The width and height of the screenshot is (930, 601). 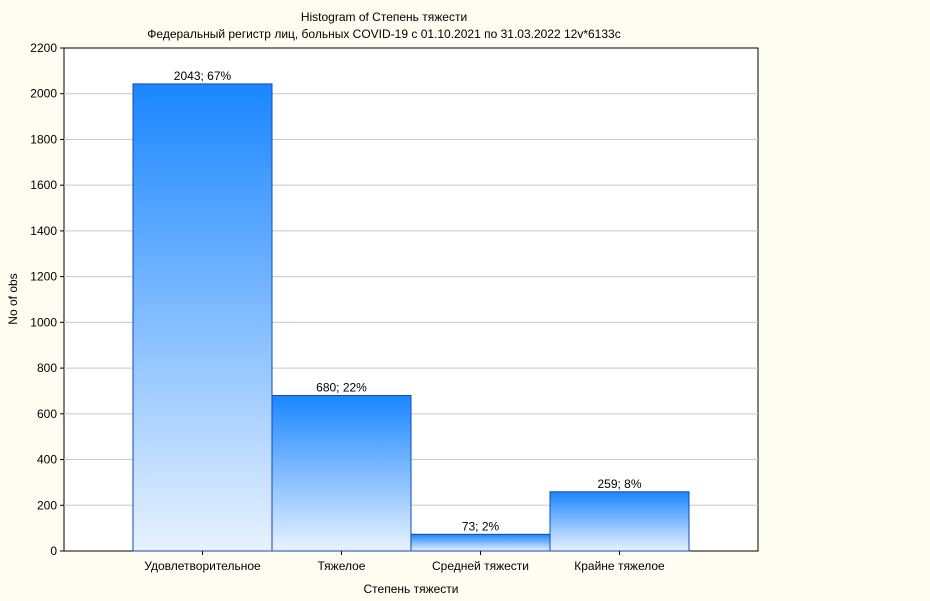 What do you see at coordinates (43, 94) in the screenshot?
I see `y-tick-label: 2000` at bounding box center [43, 94].